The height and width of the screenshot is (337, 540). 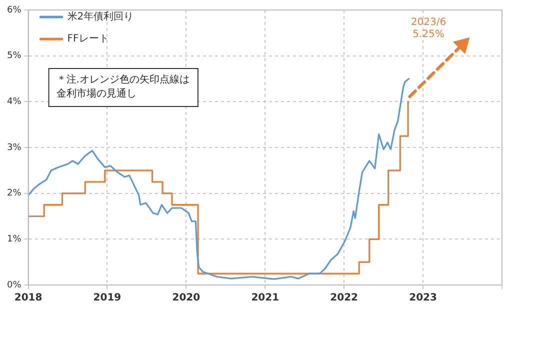 I want to click on annotation: 2023/6 5.25%, so click(x=428, y=28).